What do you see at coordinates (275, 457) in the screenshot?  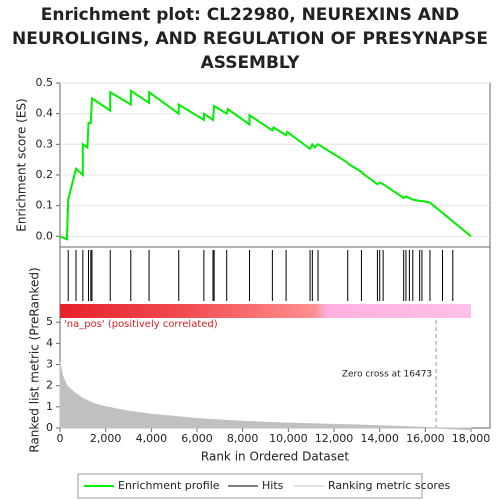 I see `x-label: Rank in Ordered Dataset` at bounding box center [275, 457].